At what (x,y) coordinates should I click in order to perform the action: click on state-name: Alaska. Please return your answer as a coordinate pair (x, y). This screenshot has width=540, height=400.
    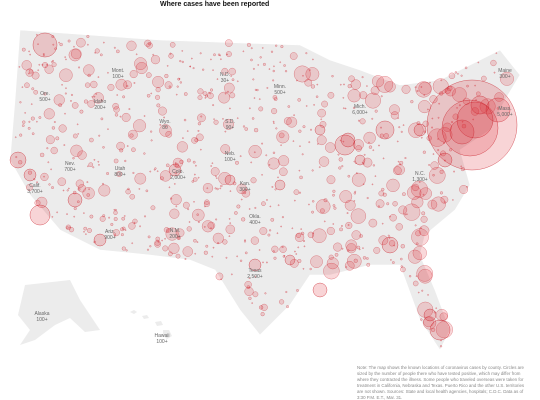
    Looking at the image, I should click on (41, 314).